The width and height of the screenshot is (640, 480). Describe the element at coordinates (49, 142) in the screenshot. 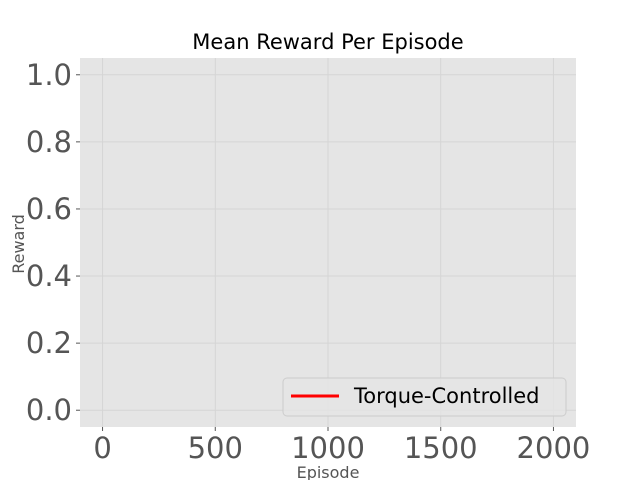

I see `y-tick-label: 0.8` at that location.